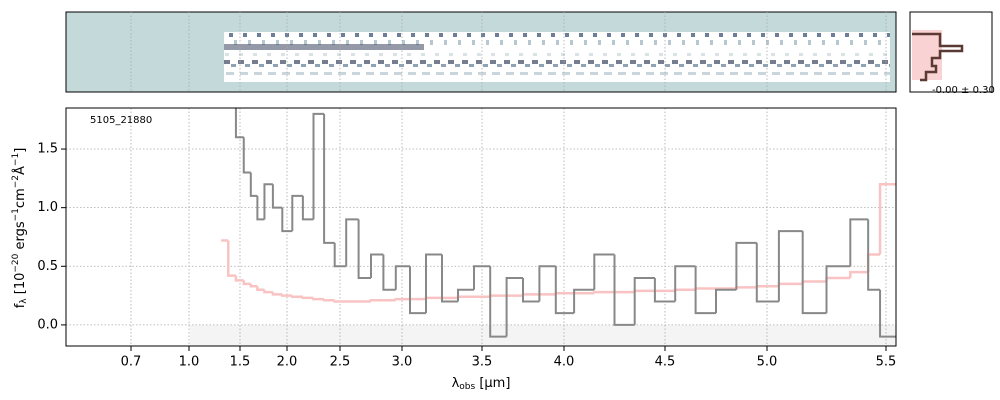 This screenshot has width=1000, height=400. Describe the element at coordinates (47, 324) in the screenshot. I see `y-tick-label: 0.0` at that location.